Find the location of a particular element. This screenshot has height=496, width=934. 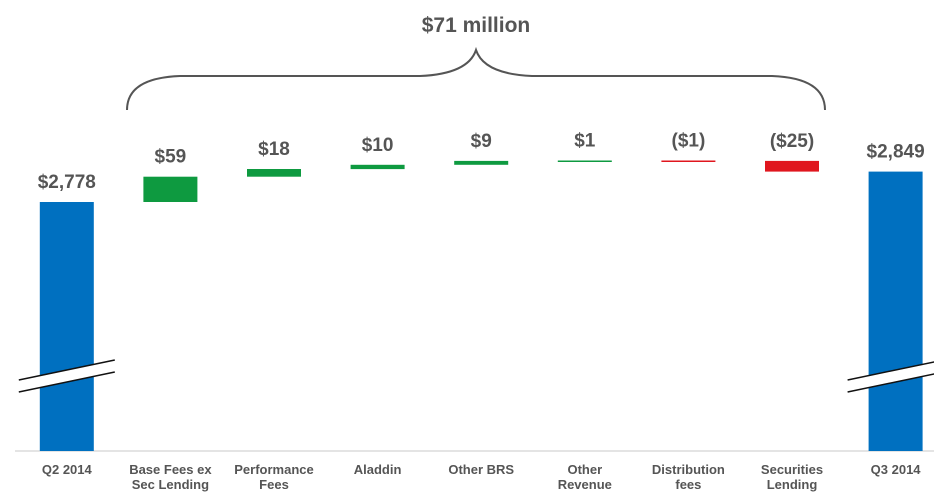

value-label-0: $2,778 is located at coordinates (67, 182).